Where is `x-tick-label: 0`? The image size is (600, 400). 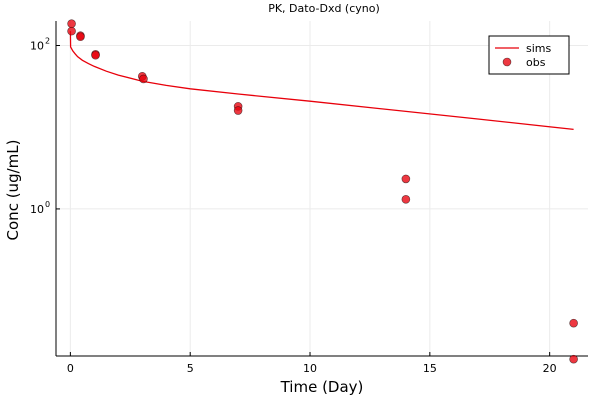
x-tick-label: 0 is located at coordinates (70, 368).